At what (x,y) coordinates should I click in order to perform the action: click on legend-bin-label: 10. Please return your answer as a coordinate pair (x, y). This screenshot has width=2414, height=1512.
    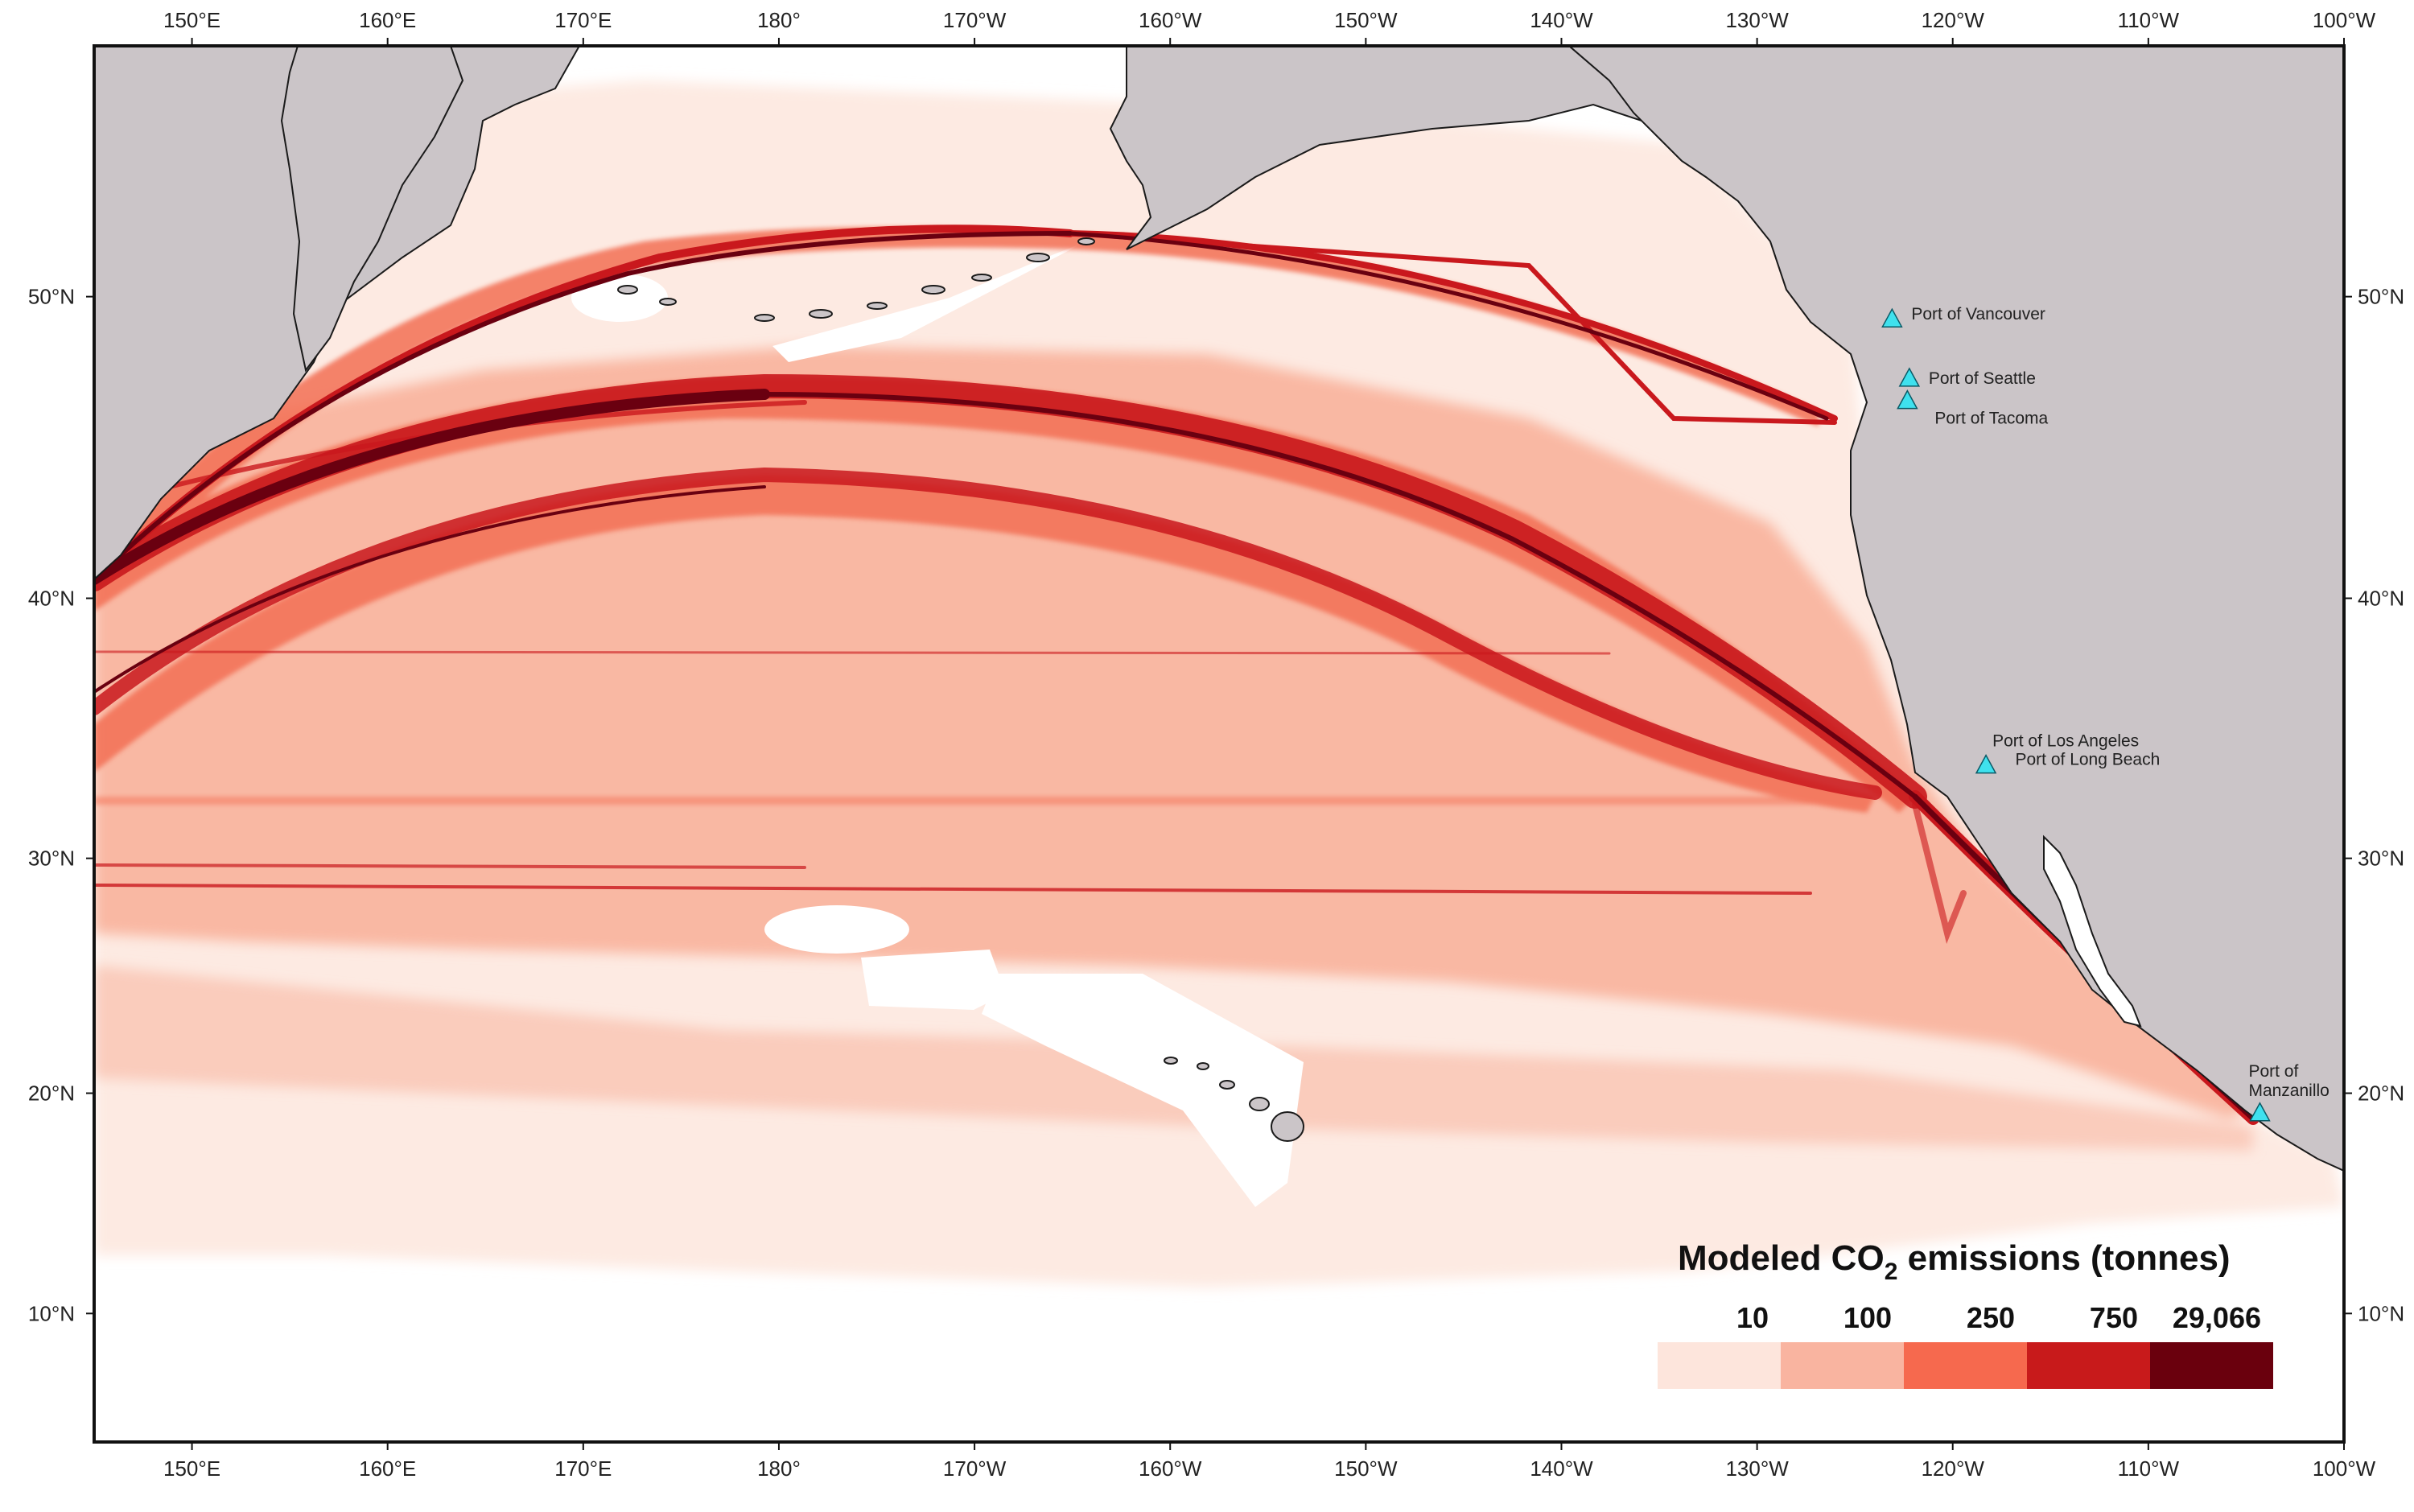
    Looking at the image, I should click on (1752, 1317).